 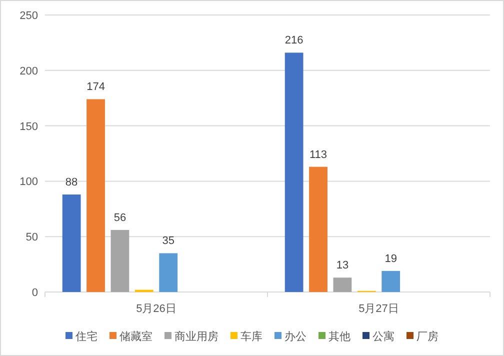 What do you see at coordinates (95, 87) in the screenshot?
I see `data-label: 174` at bounding box center [95, 87].